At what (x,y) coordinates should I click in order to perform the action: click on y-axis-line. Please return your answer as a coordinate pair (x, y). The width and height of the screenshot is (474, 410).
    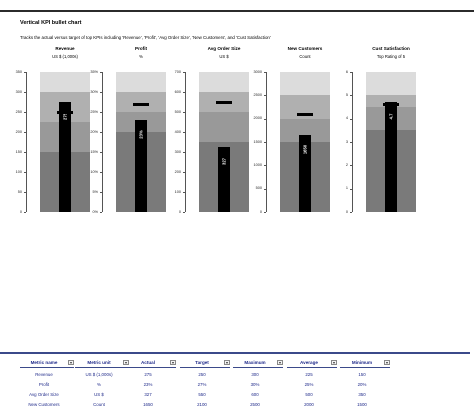
    Looking at the image, I should click on (352, 142).